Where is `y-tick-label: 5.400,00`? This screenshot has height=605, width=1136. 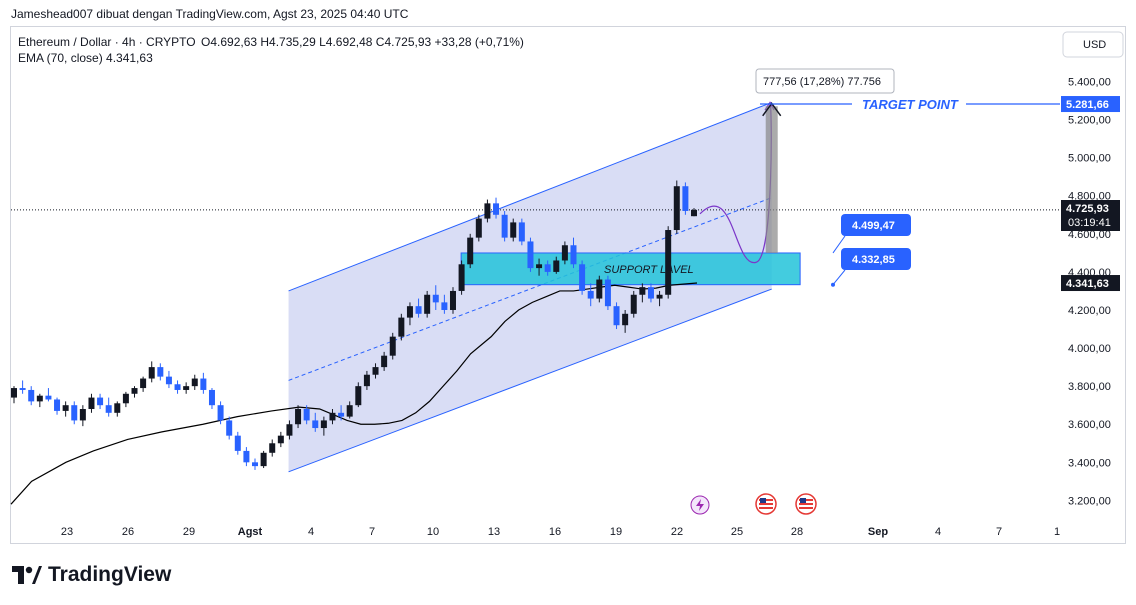 y-tick-label: 5.400,00 is located at coordinates (1089, 83).